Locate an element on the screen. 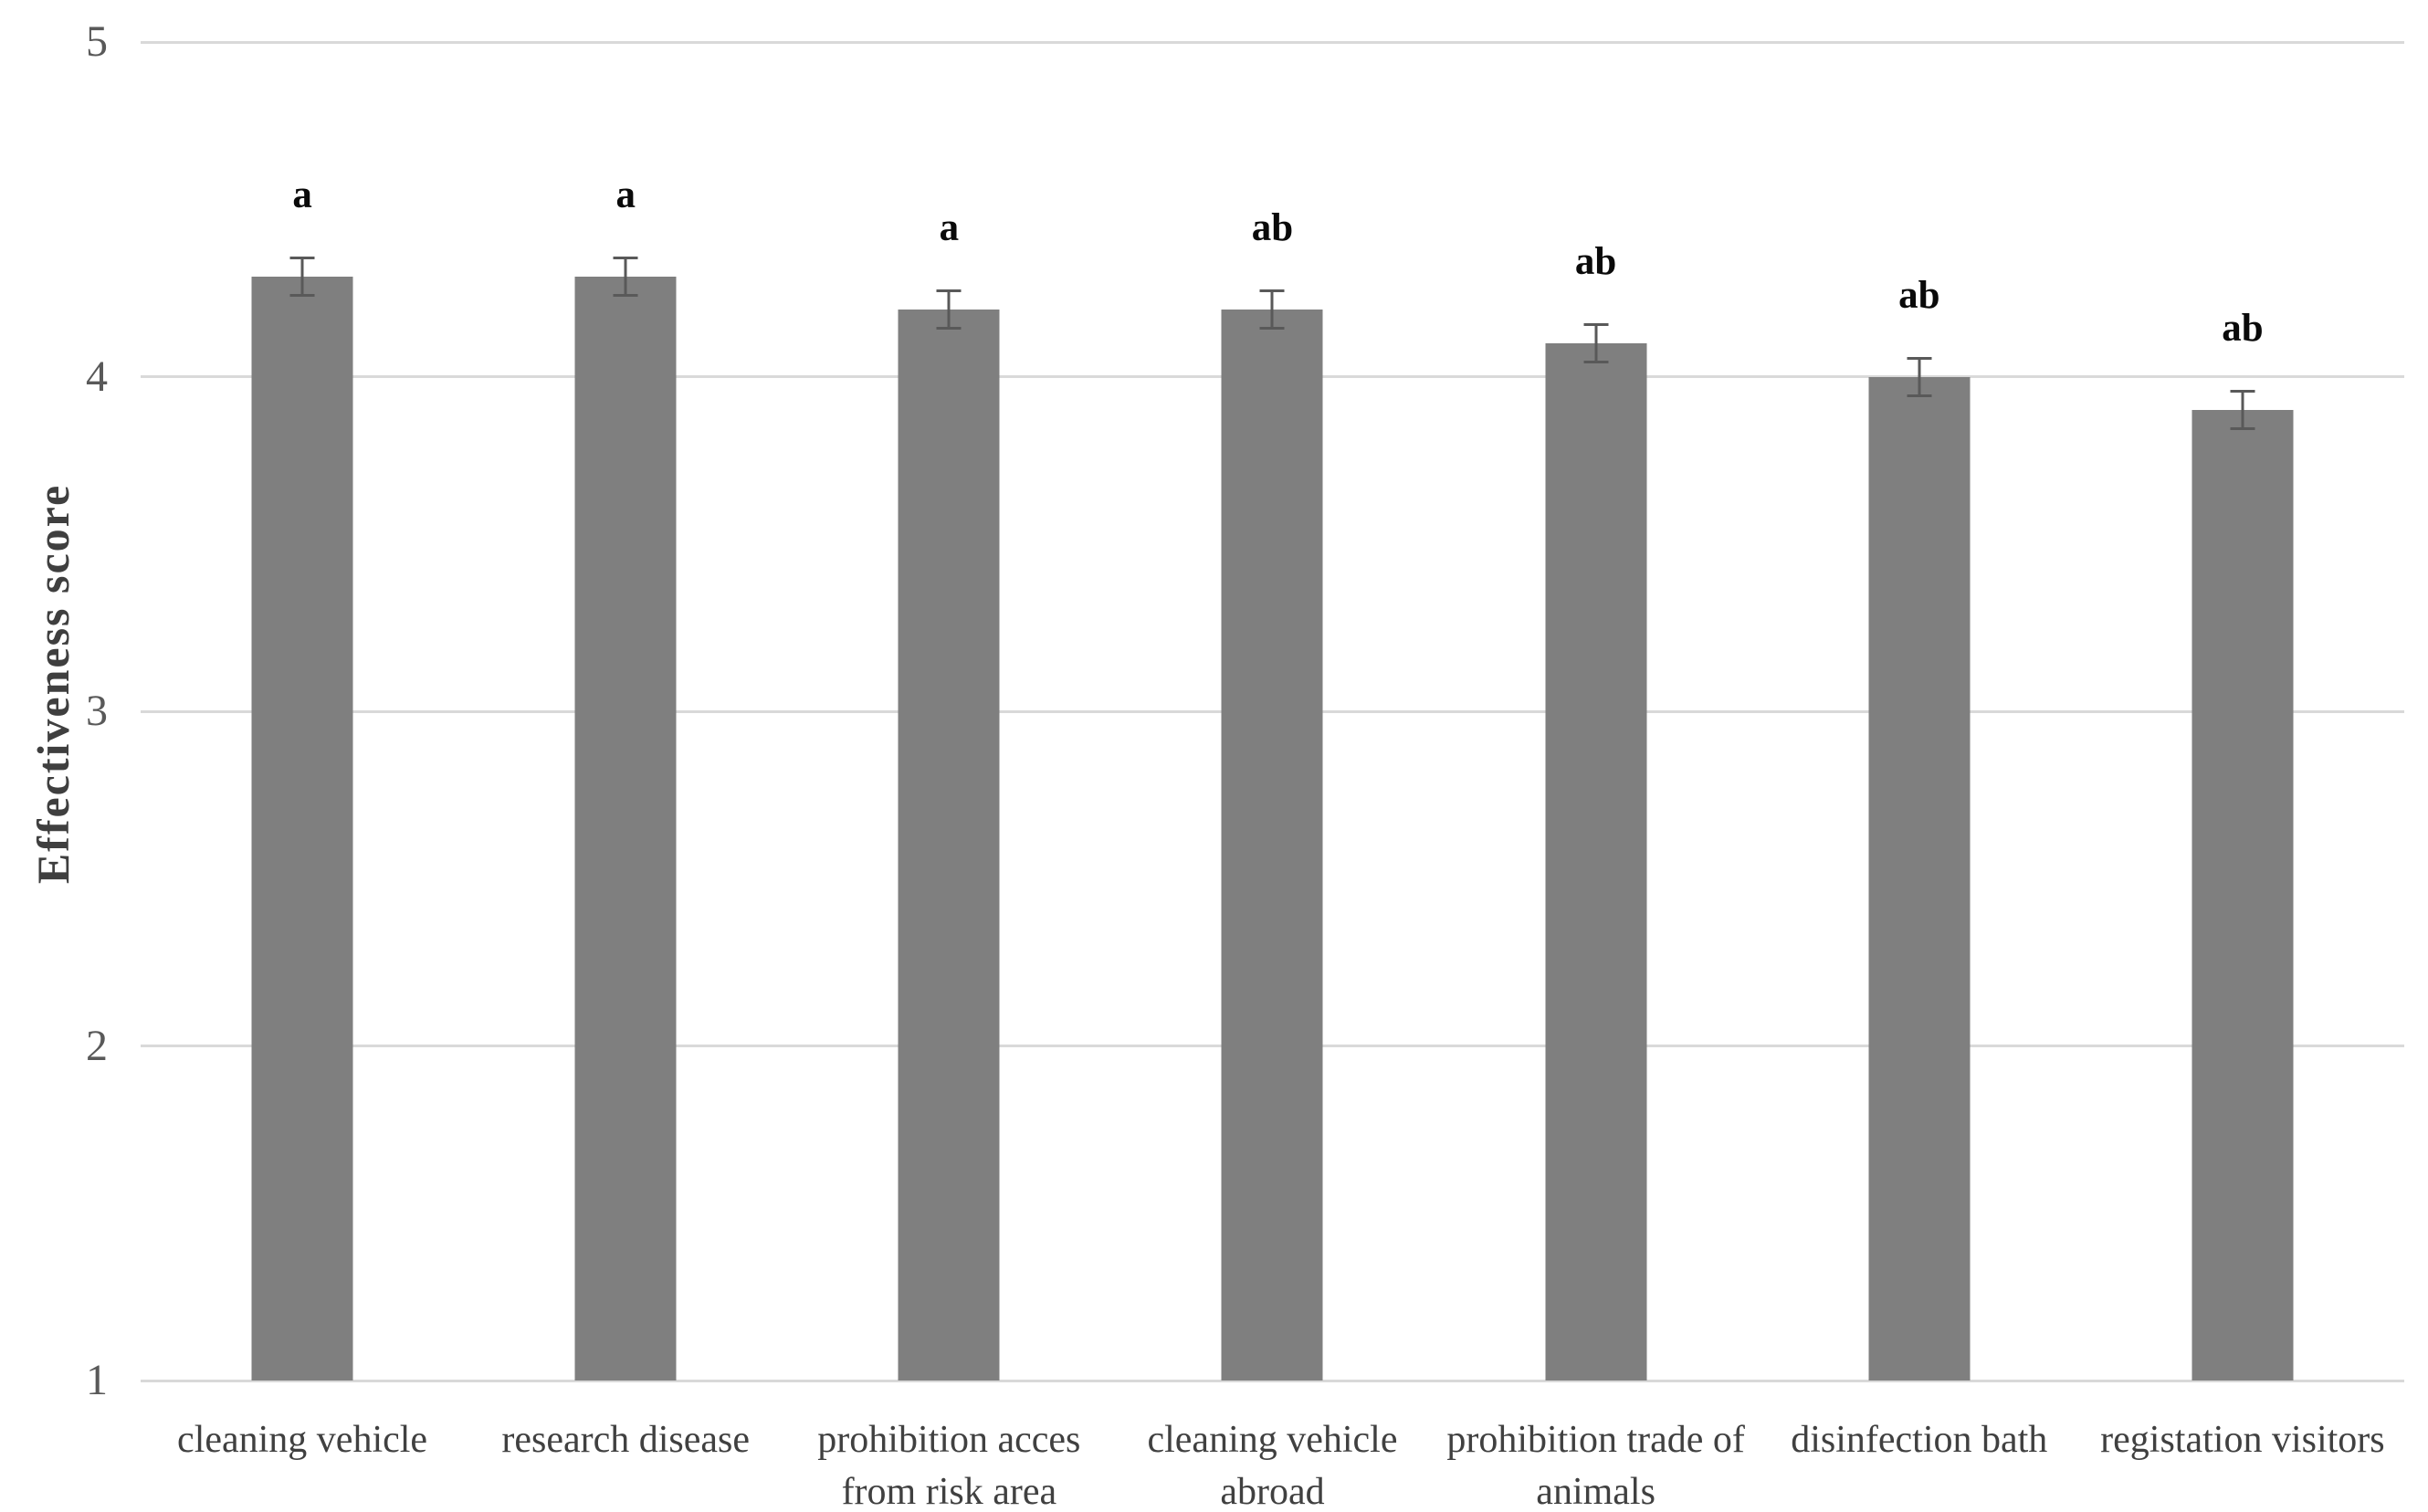 This screenshot has height=1512, width=2428. bar-column: a research disease is located at coordinates (625, 751).